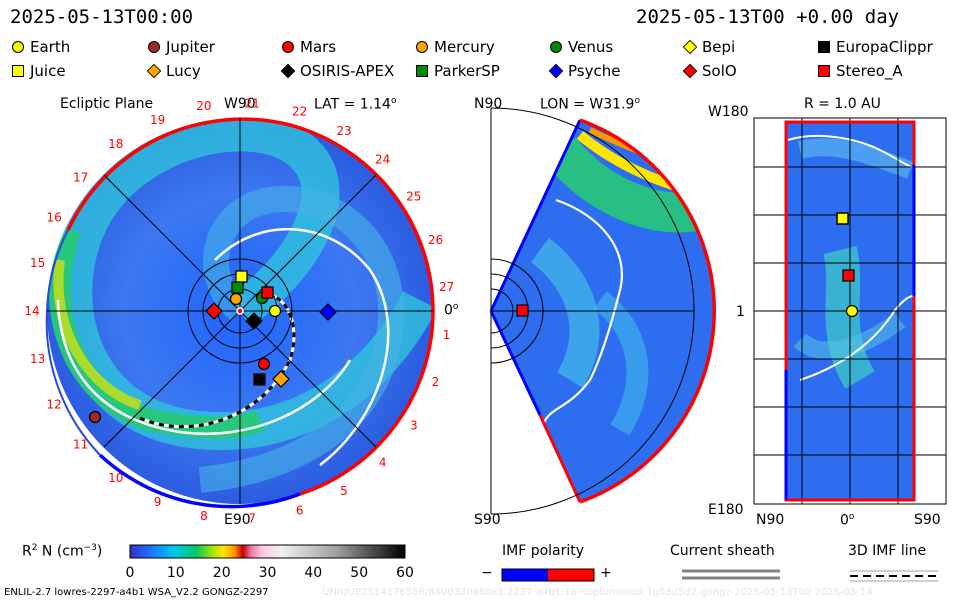 The image size is (960, 600). Describe the element at coordinates (359, 573) in the screenshot. I see `colorbar-tick-label: 50` at that location.